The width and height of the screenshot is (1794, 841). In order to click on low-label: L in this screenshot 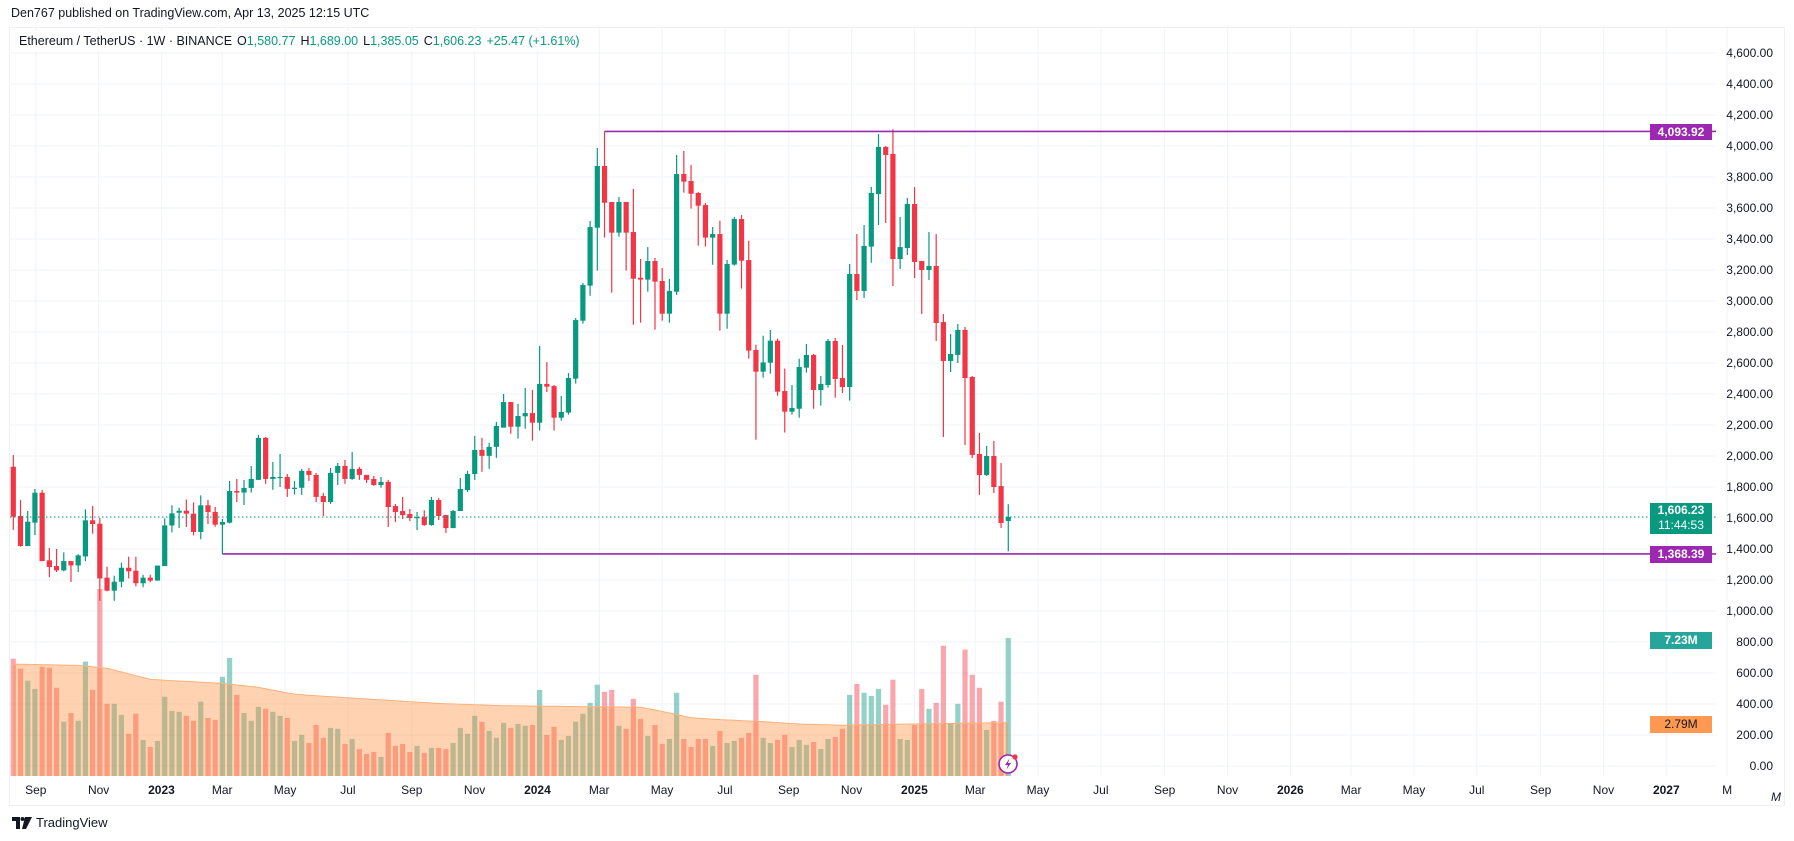, I will do `click(367, 41)`.